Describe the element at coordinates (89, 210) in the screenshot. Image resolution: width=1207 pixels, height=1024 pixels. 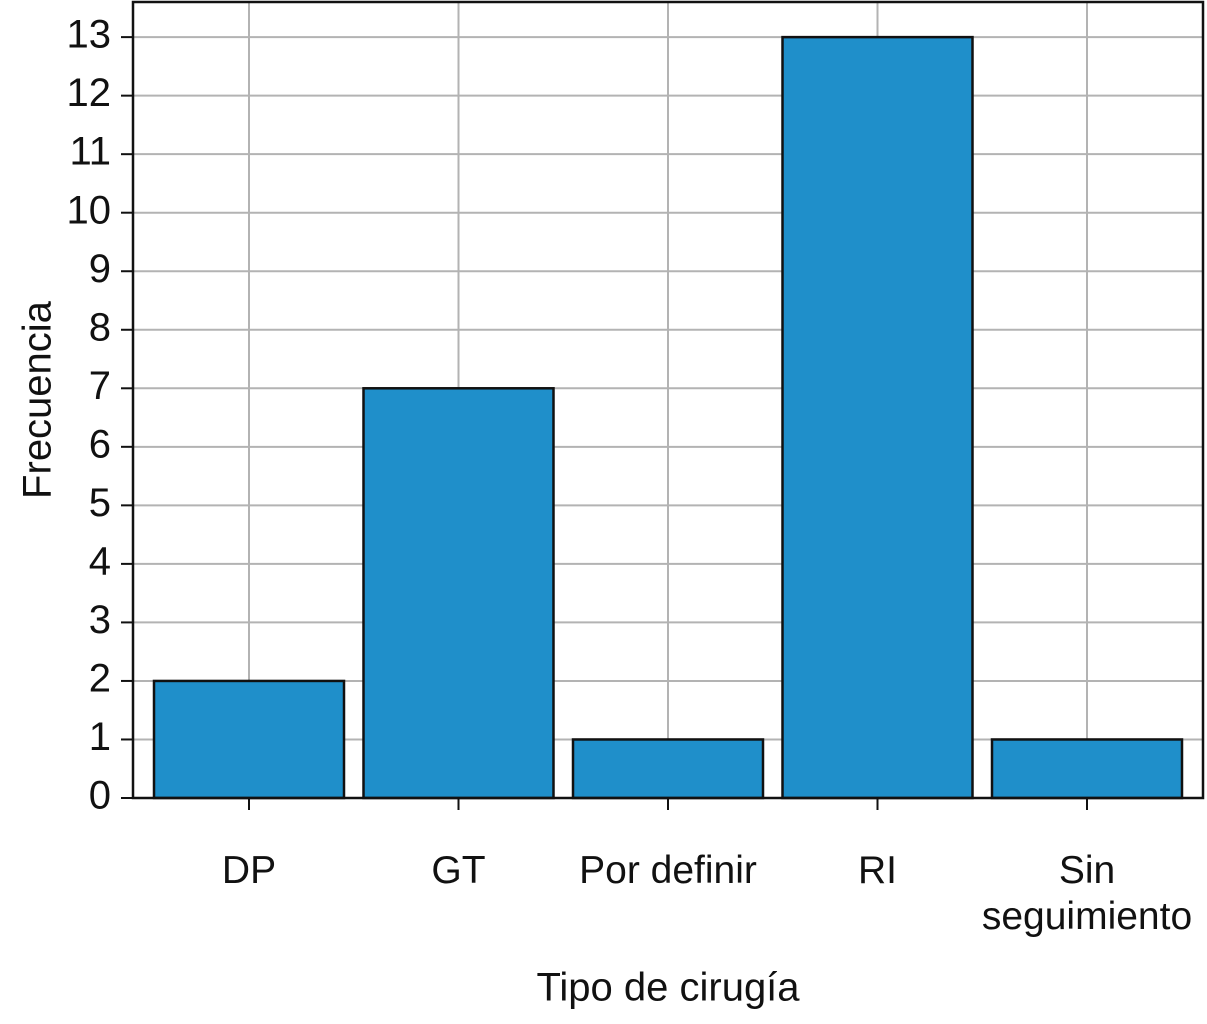
I see `y-tick-label: 10` at that location.